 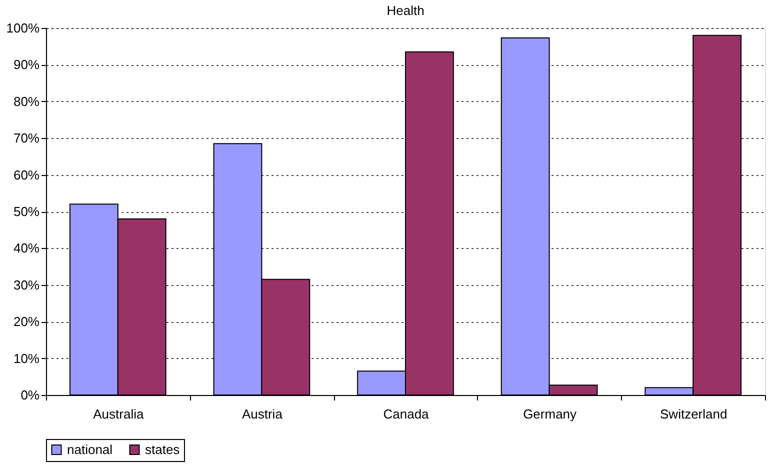 I want to click on chart-title: Health, so click(x=405, y=10).